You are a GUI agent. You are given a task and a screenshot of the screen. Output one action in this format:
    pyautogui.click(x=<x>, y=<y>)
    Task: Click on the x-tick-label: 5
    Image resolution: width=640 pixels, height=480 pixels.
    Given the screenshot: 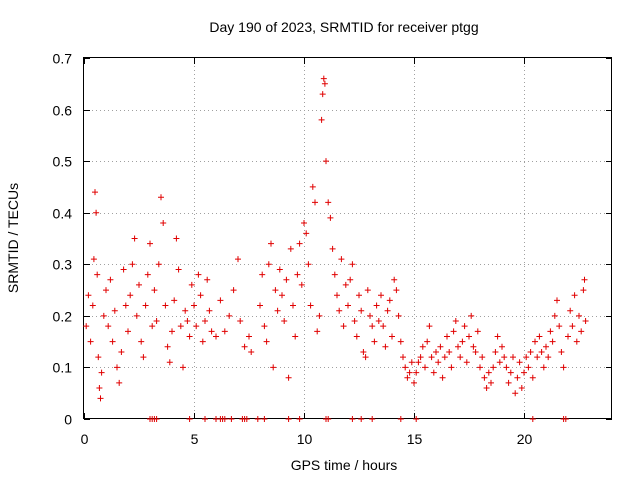 What is the action you would take?
    pyautogui.click(x=195, y=439)
    